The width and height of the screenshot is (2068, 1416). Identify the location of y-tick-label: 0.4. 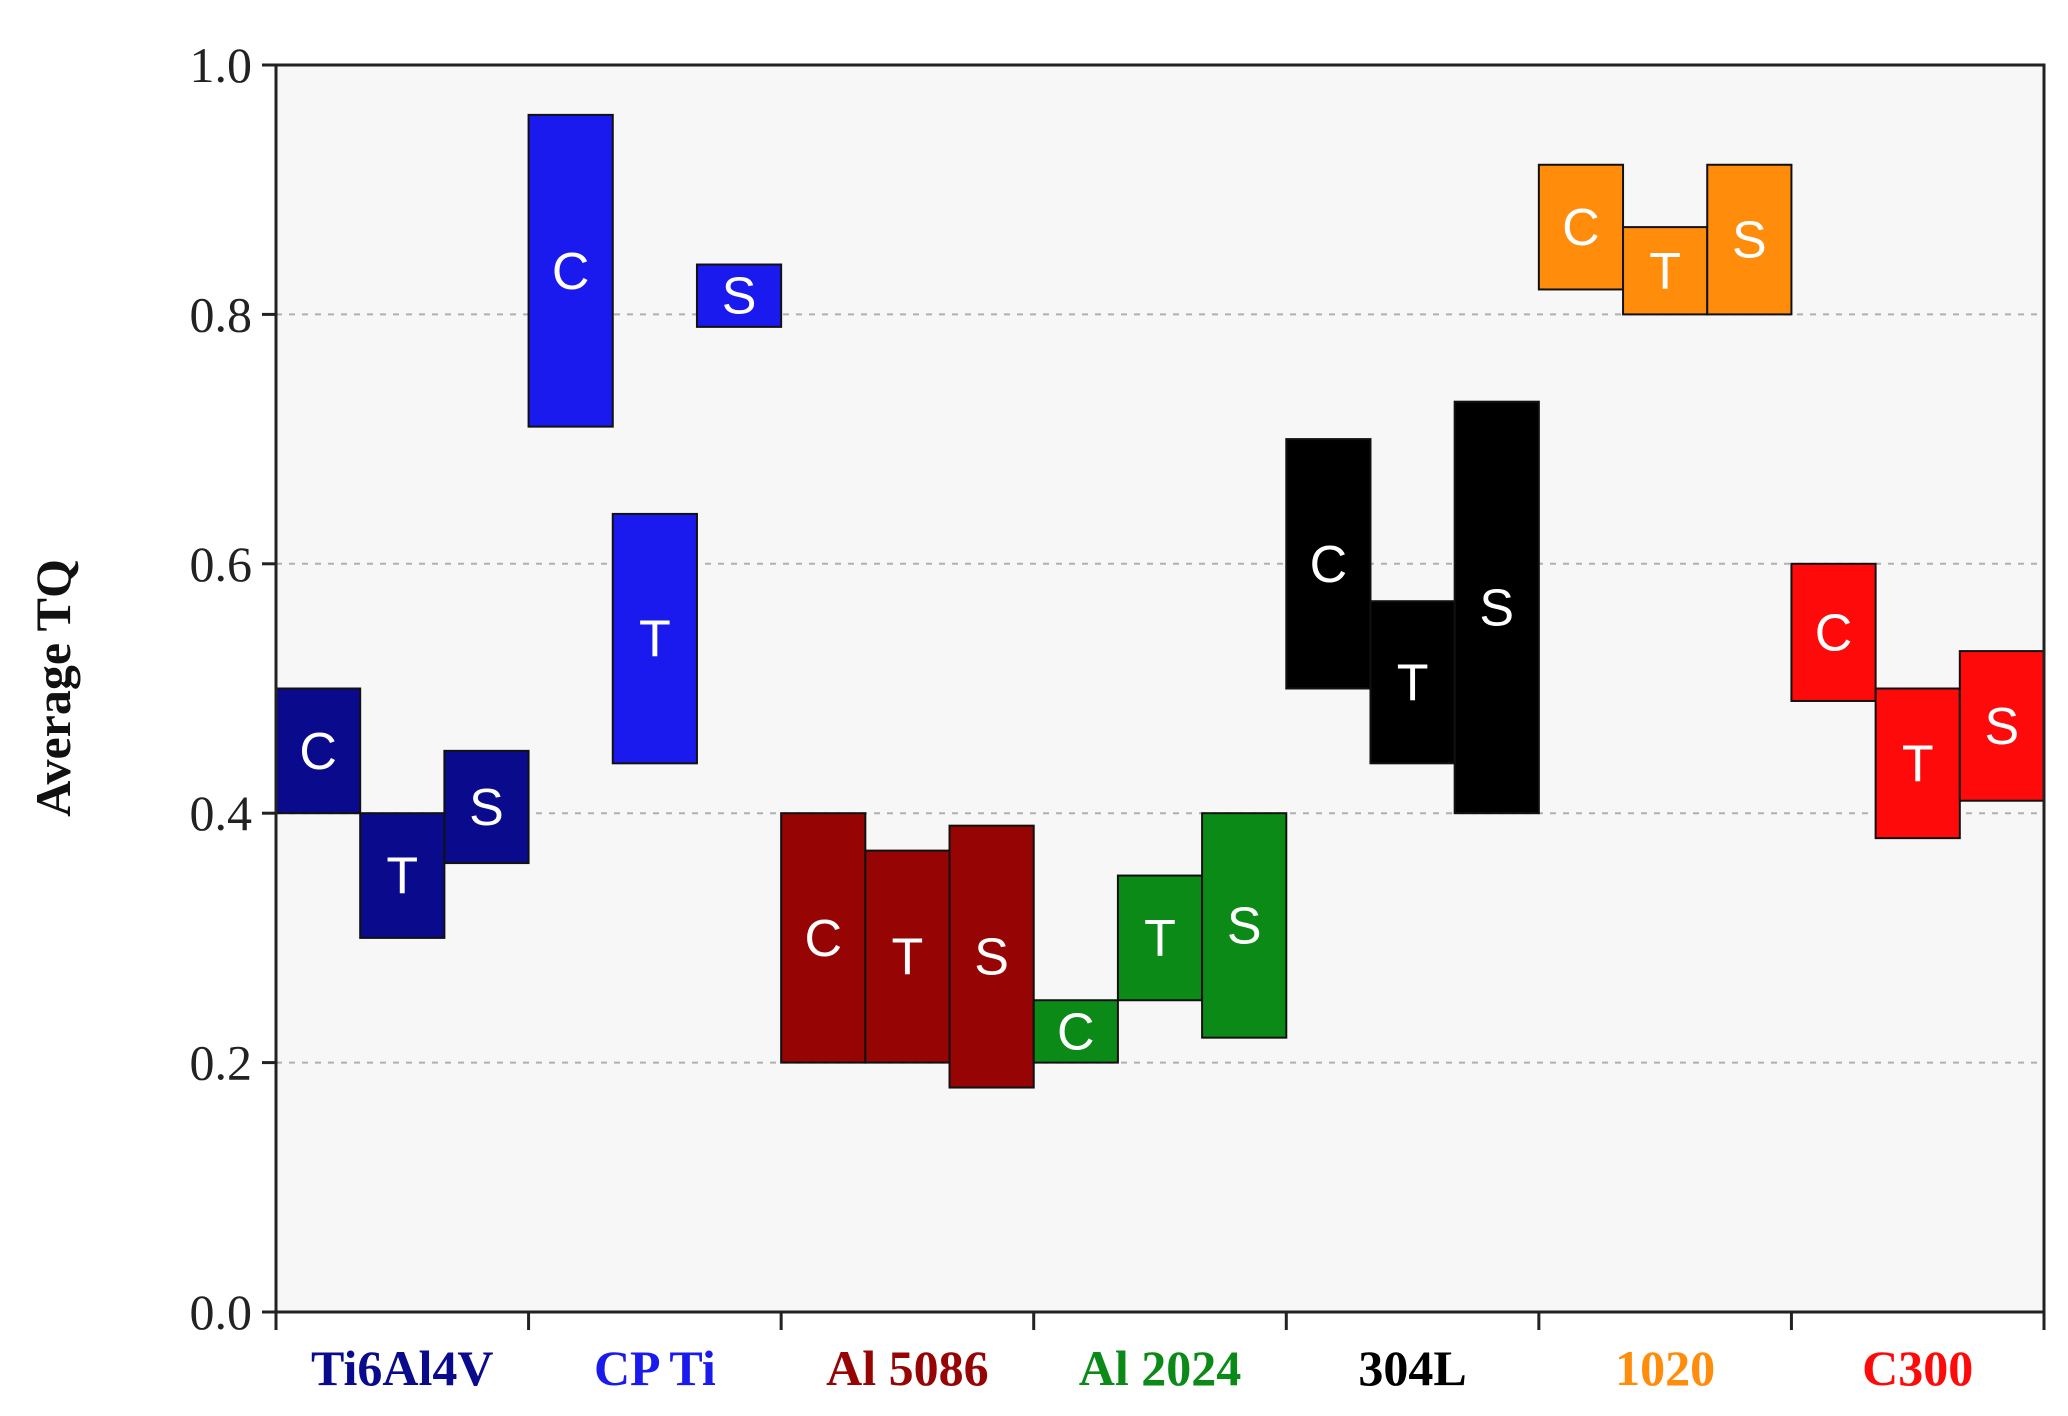
(221, 813).